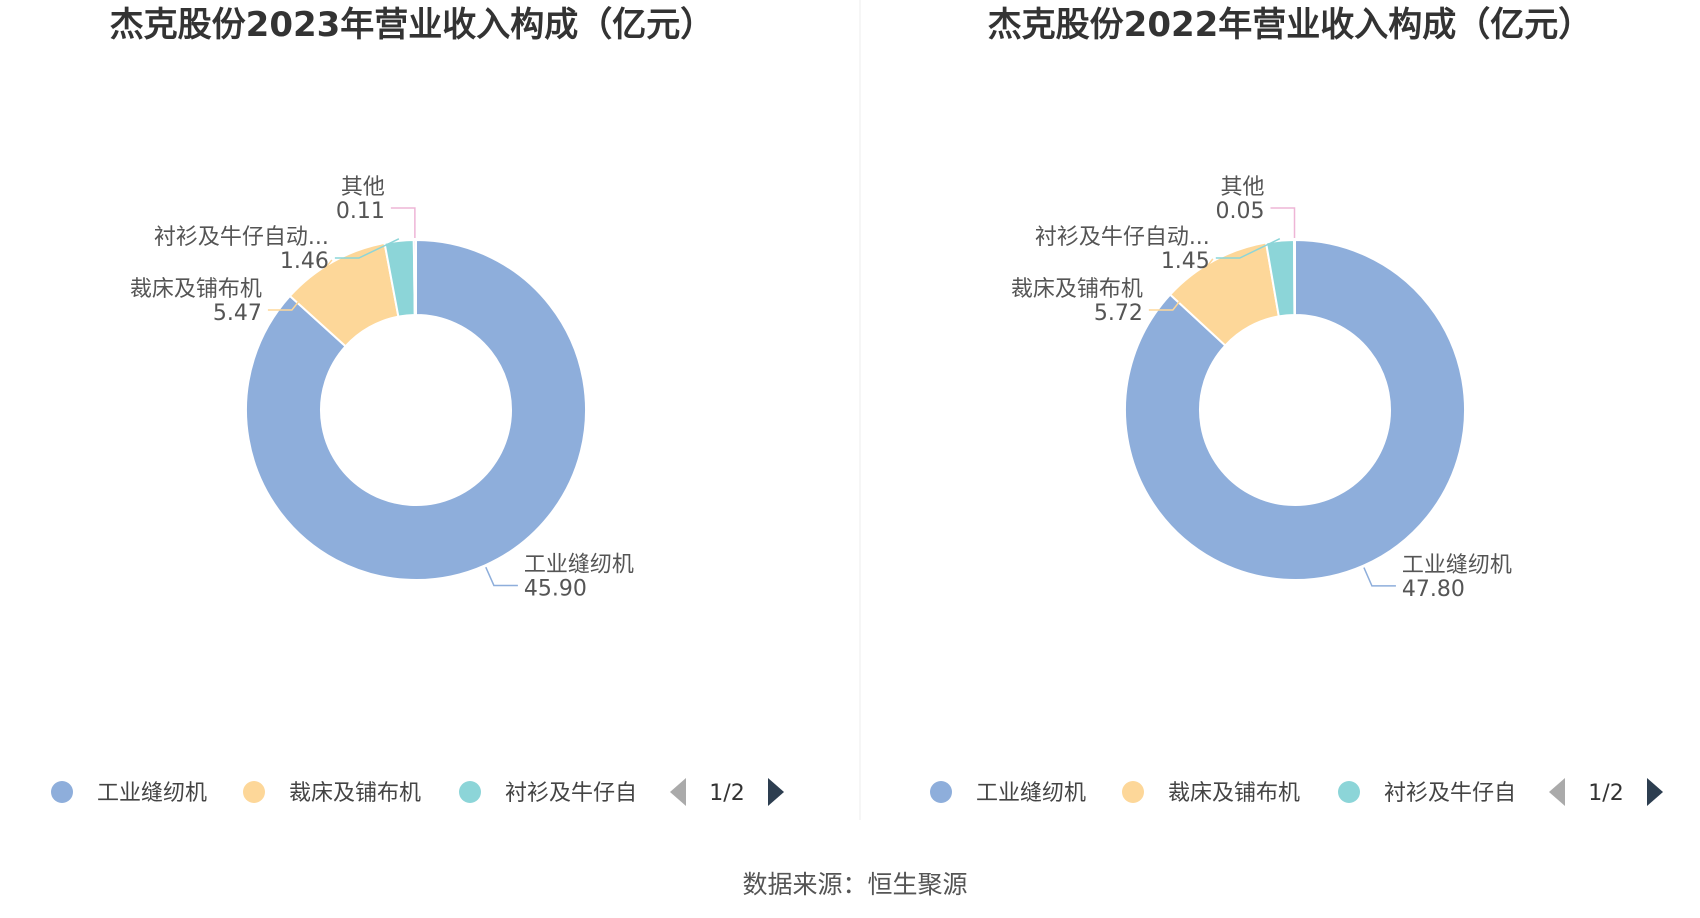  What do you see at coordinates (555, 588) in the screenshot?
I see `slice-value-industrial-sewing: 45.90` at bounding box center [555, 588].